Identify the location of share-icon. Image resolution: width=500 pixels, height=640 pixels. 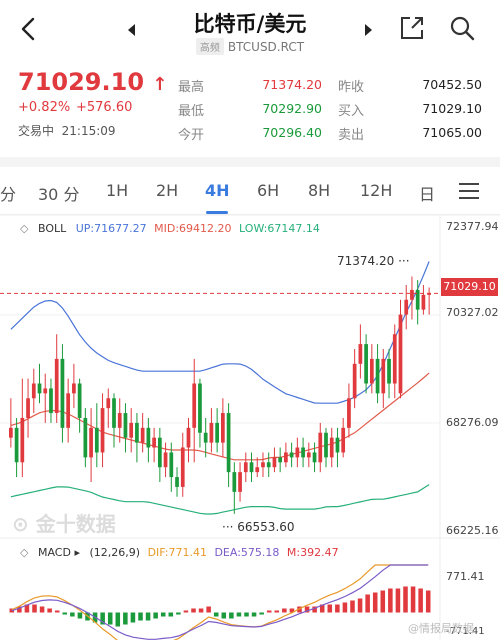
(412, 28).